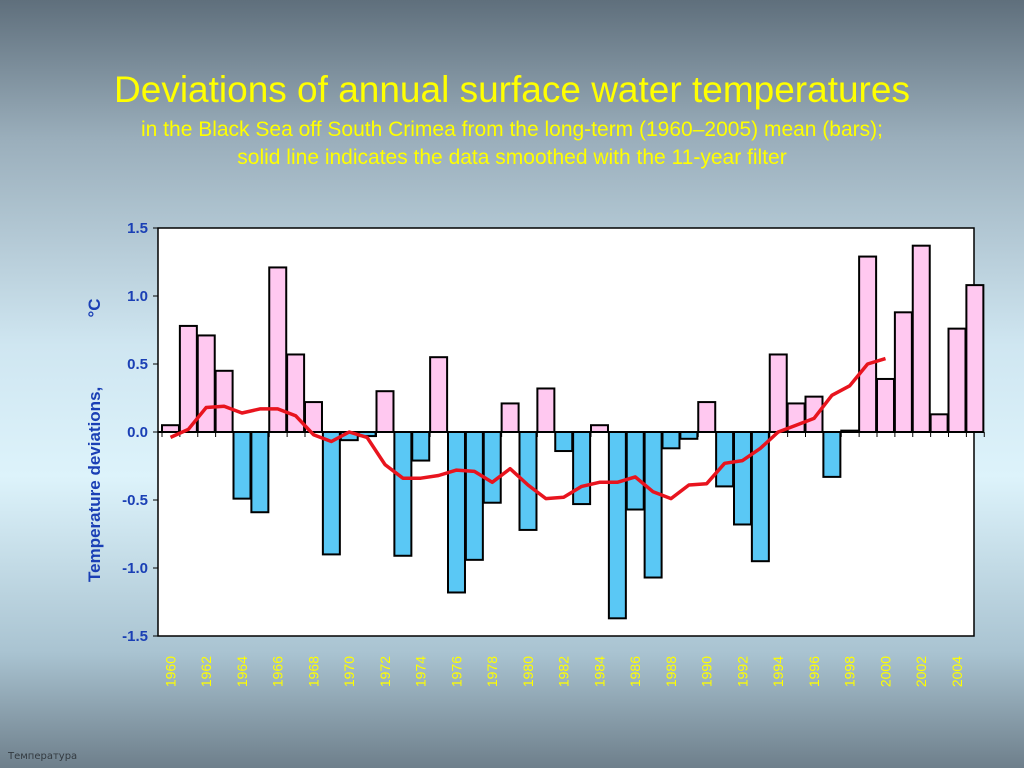 This screenshot has height=768, width=1024. Describe the element at coordinates (617, 525) in the screenshot. I see `bar-1985` at that location.